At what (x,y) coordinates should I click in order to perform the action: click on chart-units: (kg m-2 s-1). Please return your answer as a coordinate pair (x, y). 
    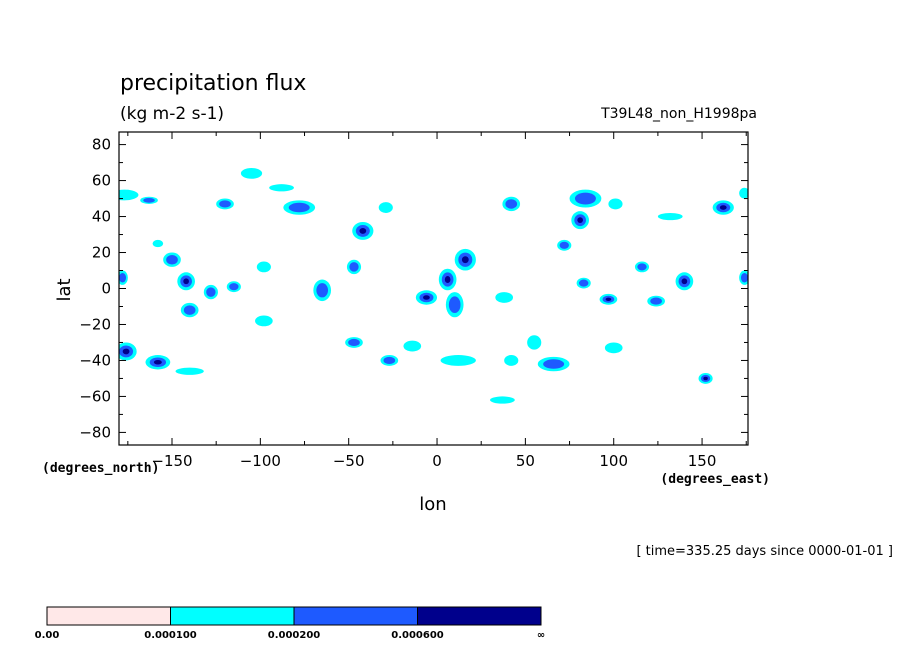
    Looking at the image, I should click on (172, 114).